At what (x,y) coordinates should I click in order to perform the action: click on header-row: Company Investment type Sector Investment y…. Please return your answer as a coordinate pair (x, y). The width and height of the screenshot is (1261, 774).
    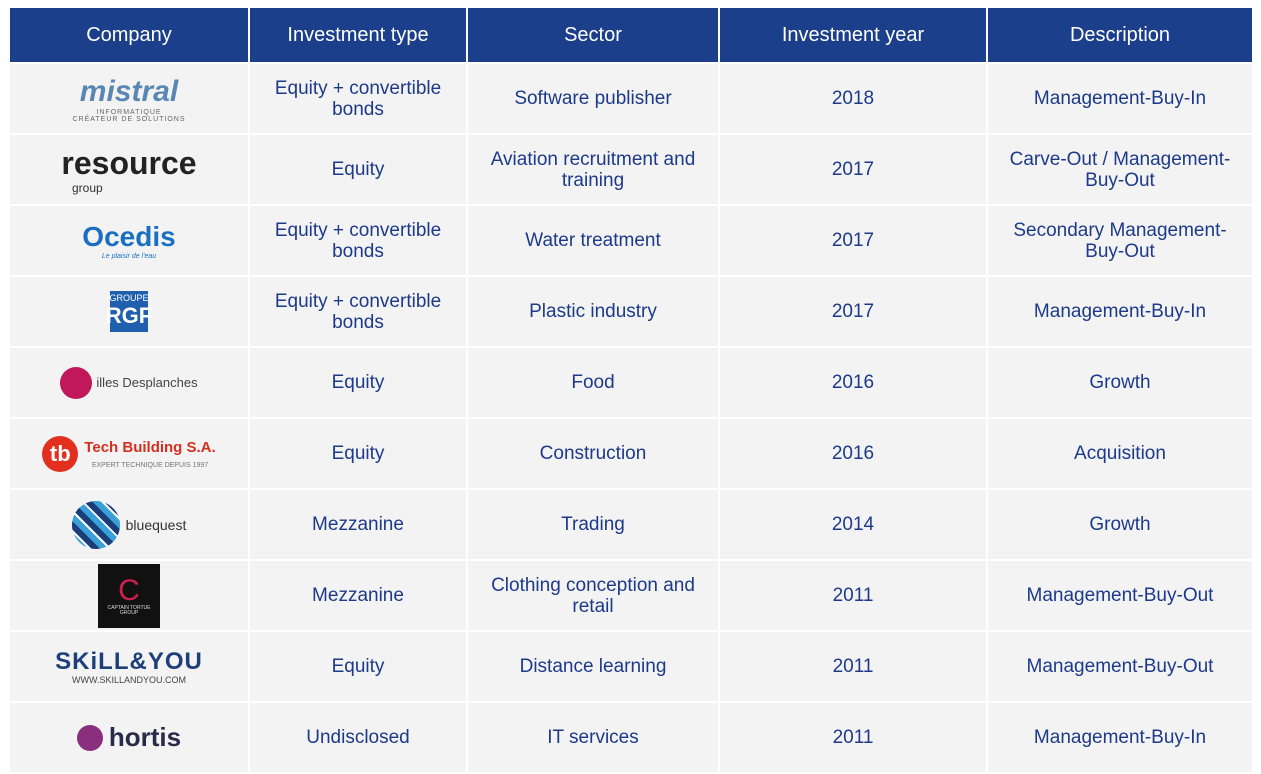
    Looking at the image, I should click on (631, 35).